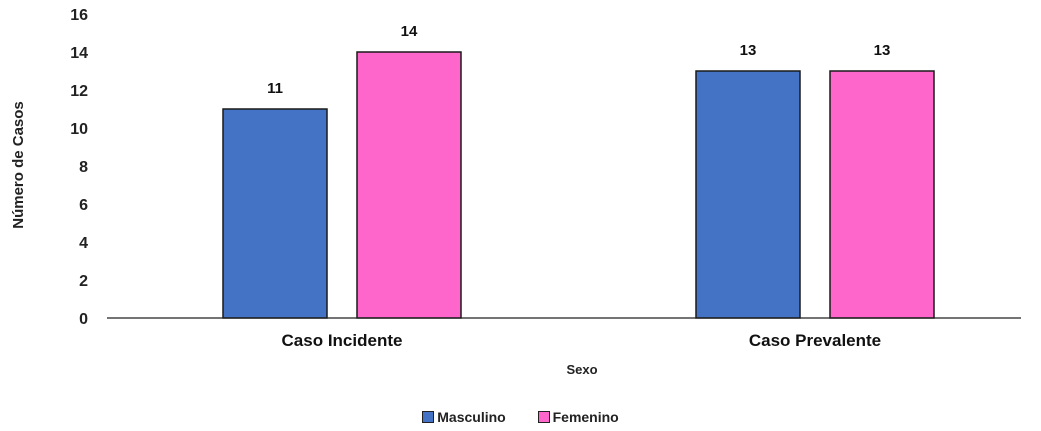 This screenshot has width=1041, height=431. What do you see at coordinates (585, 417) in the screenshot?
I see `legend-label-femenino: Femenino` at bounding box center [585, 417].